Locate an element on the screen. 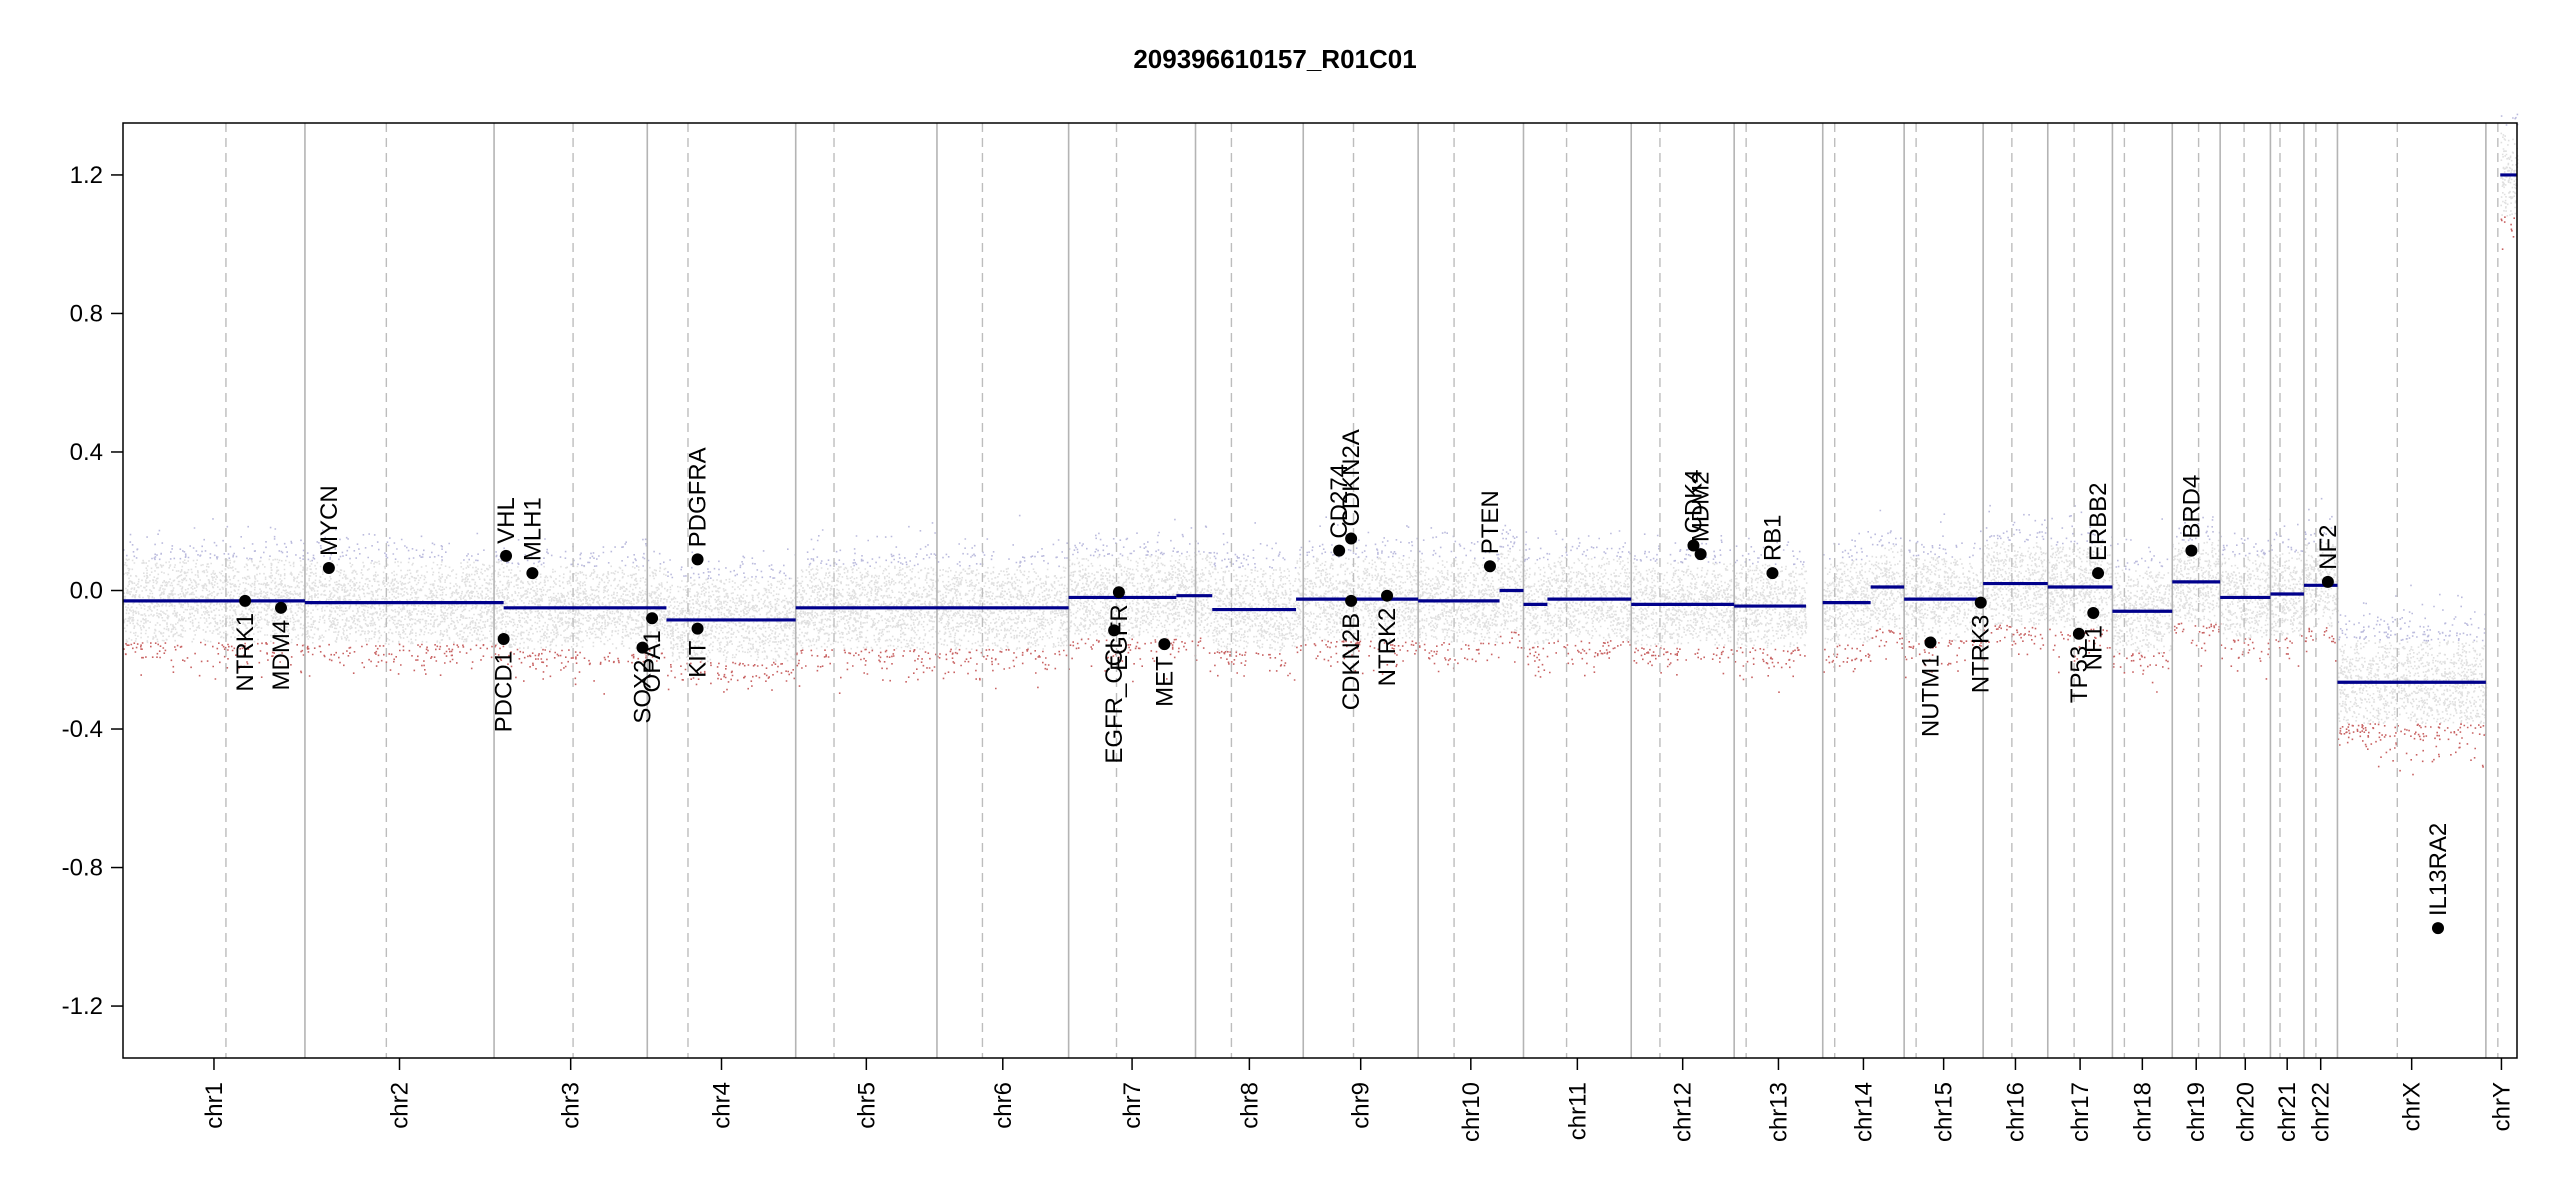 The width and height of the screenshot is (2550, 1200). y-tick-label: -0.8 is located at coordinates (82, 868).